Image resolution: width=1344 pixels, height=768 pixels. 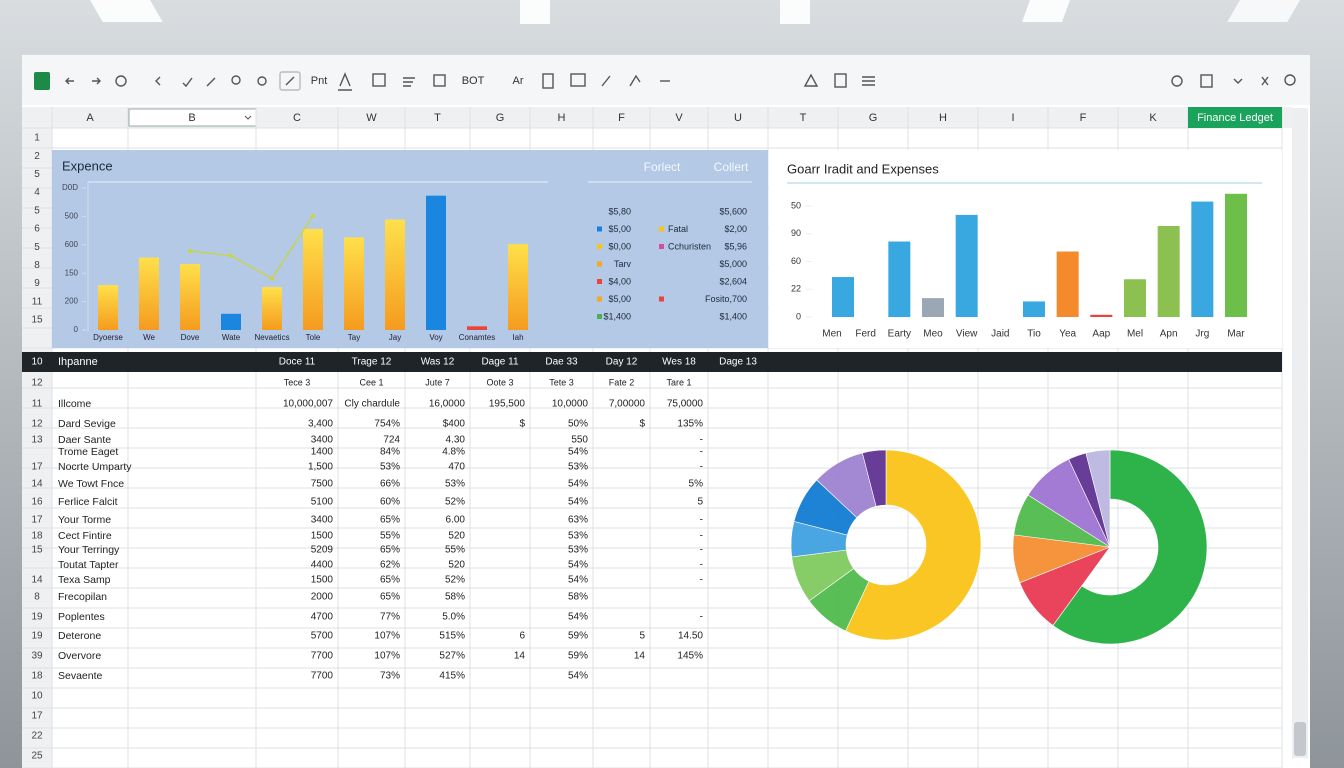 I want to click on cell: 145%, so click(x=690, y=656).